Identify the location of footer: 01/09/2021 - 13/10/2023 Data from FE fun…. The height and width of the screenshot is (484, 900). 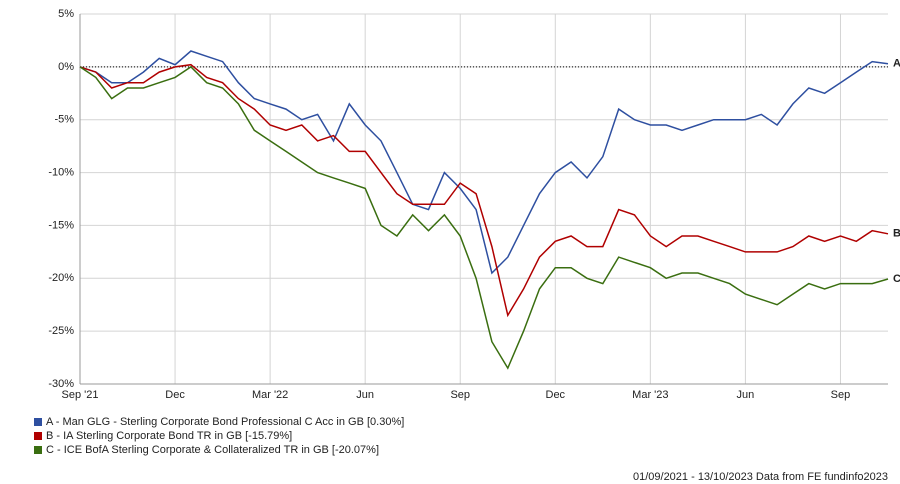
(760, 477).